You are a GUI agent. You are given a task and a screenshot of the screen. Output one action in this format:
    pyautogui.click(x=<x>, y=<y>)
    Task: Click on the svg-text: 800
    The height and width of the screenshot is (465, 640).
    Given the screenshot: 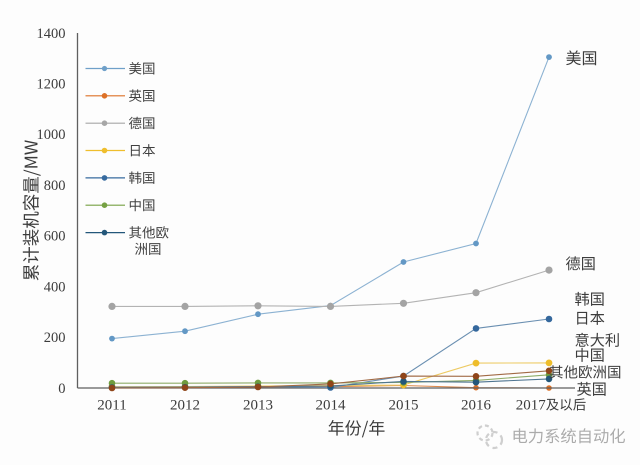 What is the action you would take?
    pyautogui.click(x=55, y=186)
    